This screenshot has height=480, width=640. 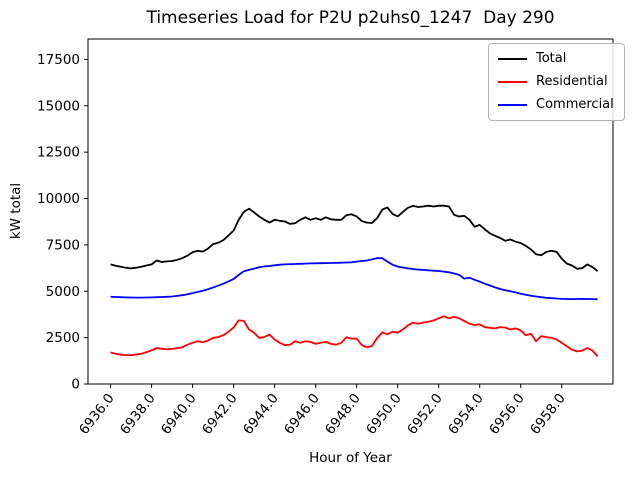 I want to click on legend-entry-total: Total, so click(x=556, y=59).